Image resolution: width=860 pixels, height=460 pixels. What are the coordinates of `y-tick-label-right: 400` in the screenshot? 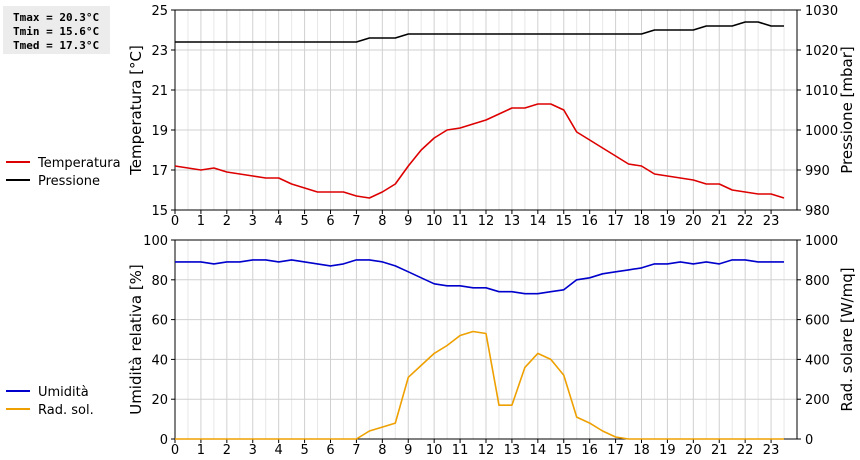 It's located at (817, 360).